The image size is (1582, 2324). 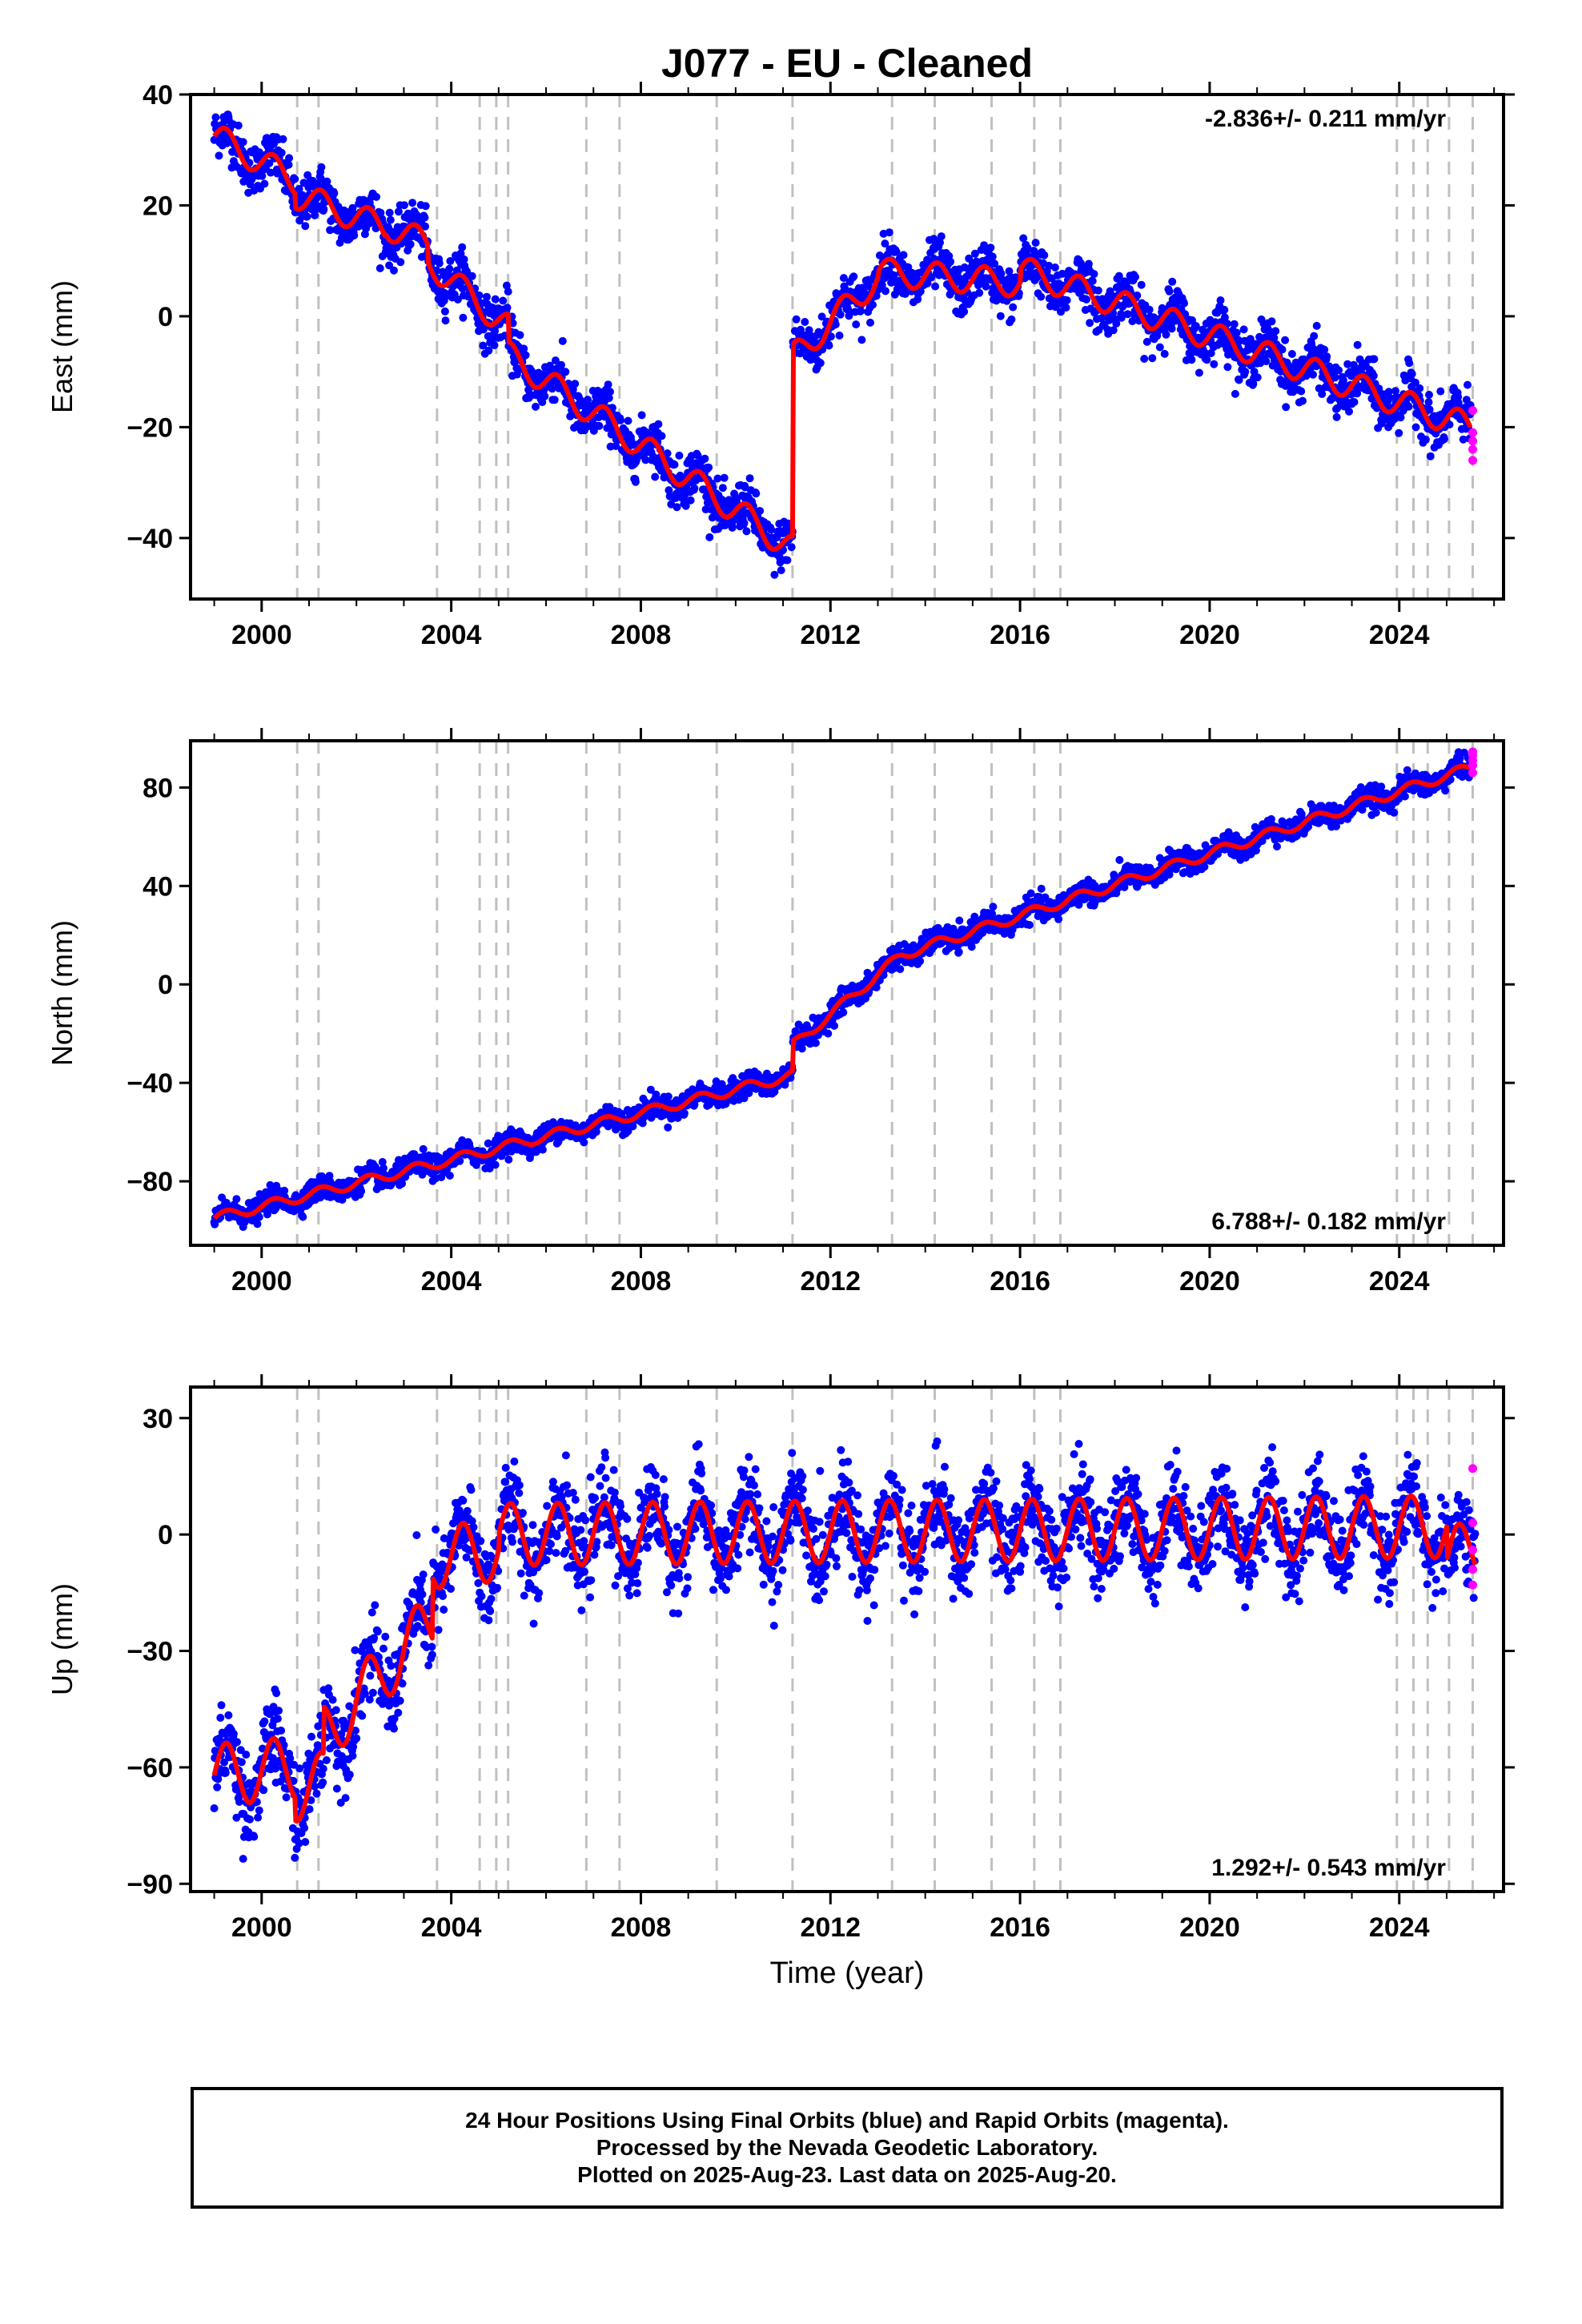 What do you see at coordinates (149, 539) in the screenshot?
I see `y-tick-label: −40` at bounding box center [149, 539].